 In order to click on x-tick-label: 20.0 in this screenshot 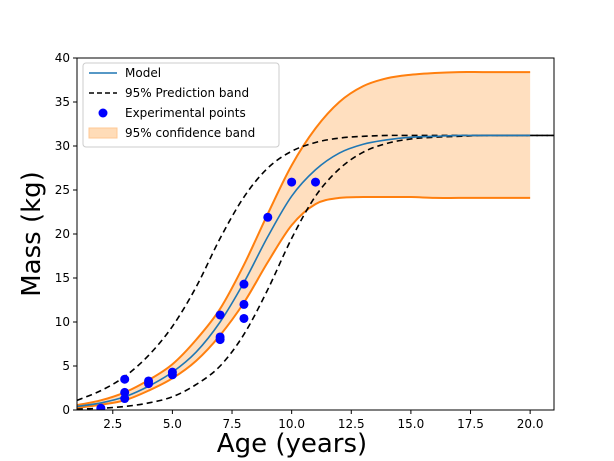, I will do `click(530, 424)`.